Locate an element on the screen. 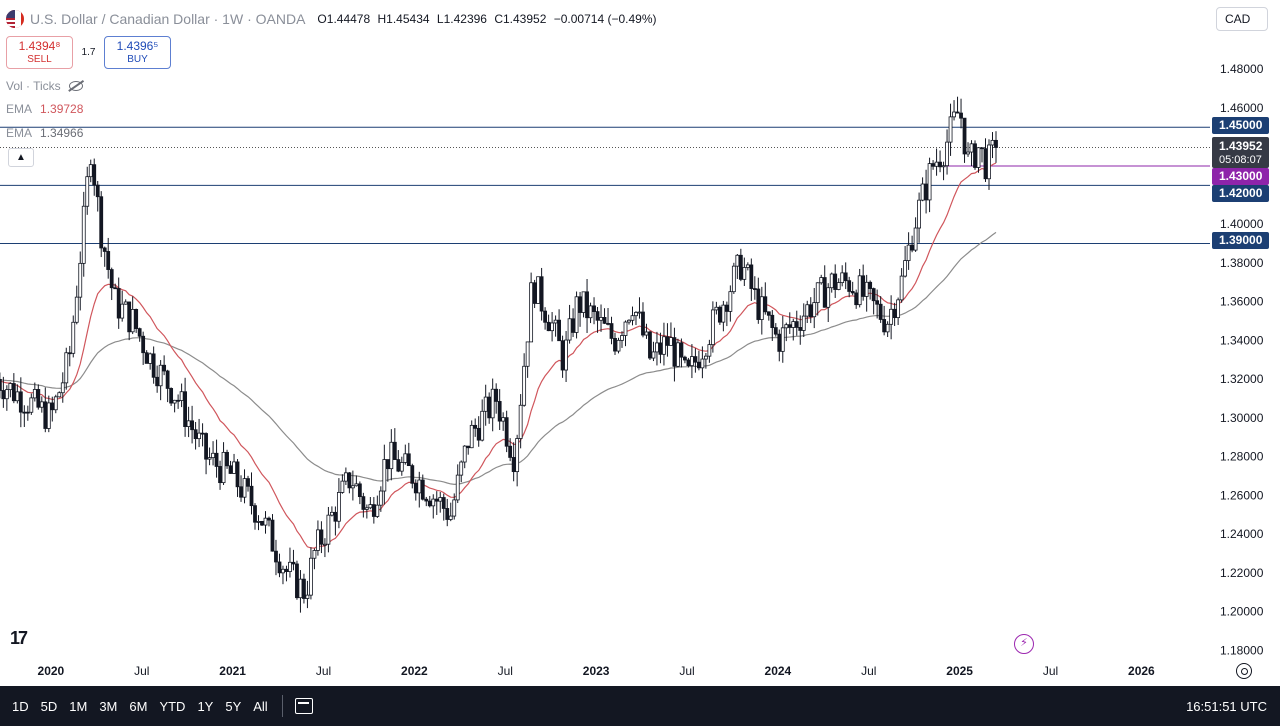 This screenshot has height=726, width=1280. utc-clock: 16:51:51 UTC is located at coordinates (1226, 706).